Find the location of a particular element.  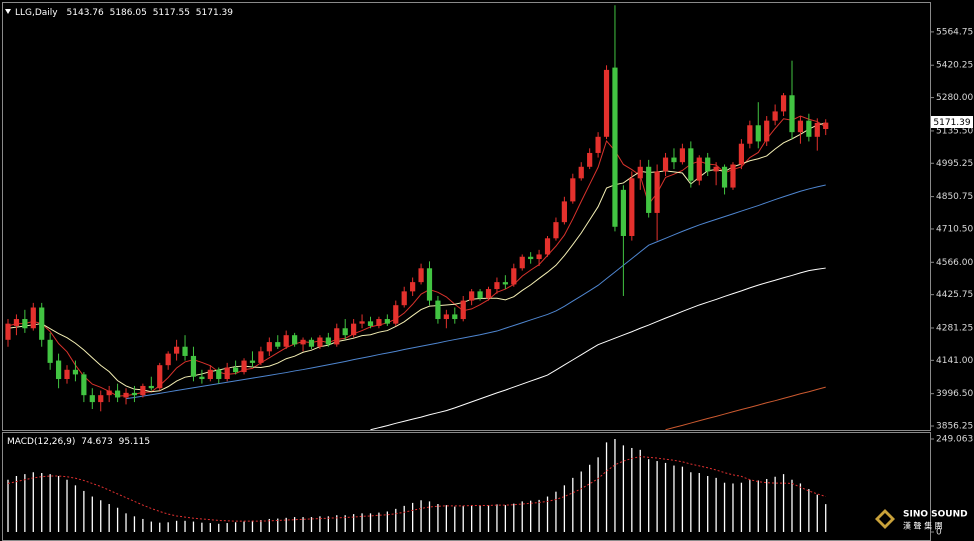

logo-icon-inner is located at coordinates (885, 519).